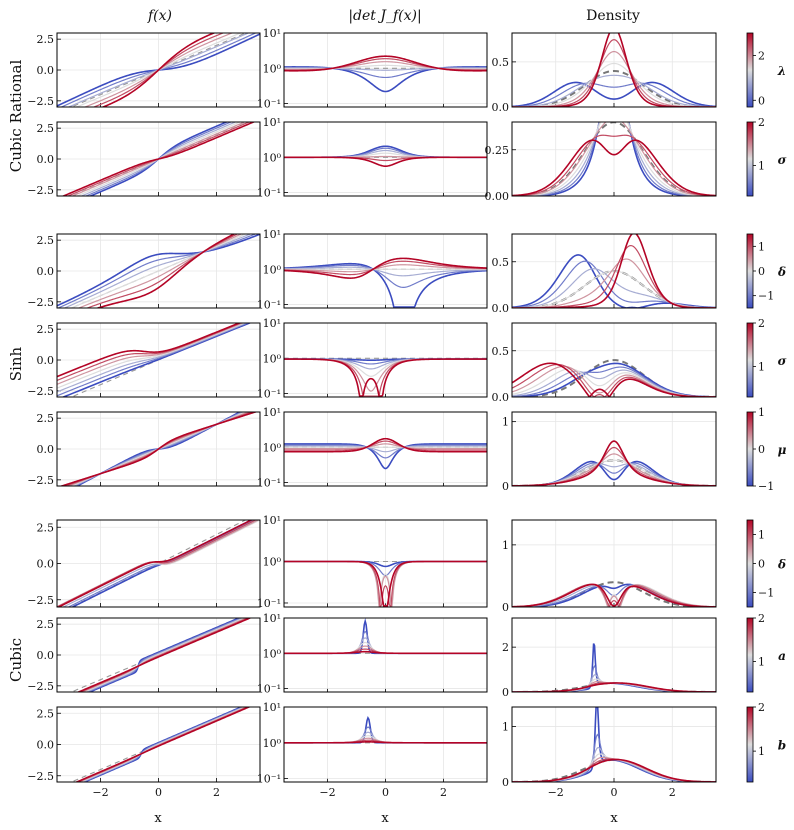  What do you see at coordinates (614, 818) in the screenshot?
I see `x-axis-label-density: x` at bounding box center [614, 818].